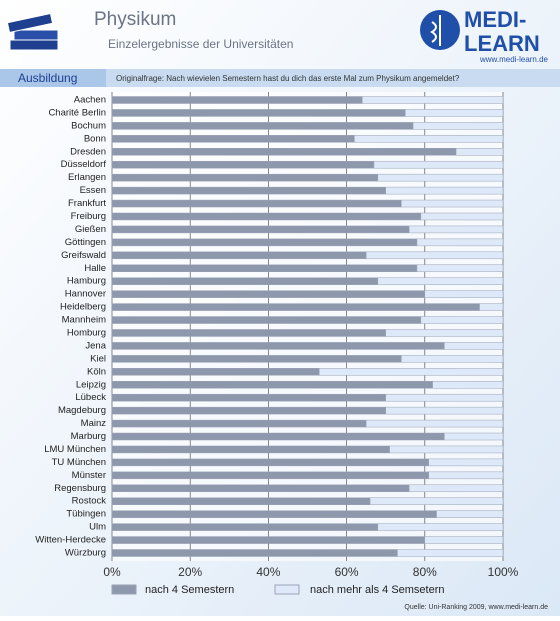 The image size is (560, 621). Describe the element at coordinates (495, 19) in the screenshot. I see `logo-text: MEDI-` at that location.